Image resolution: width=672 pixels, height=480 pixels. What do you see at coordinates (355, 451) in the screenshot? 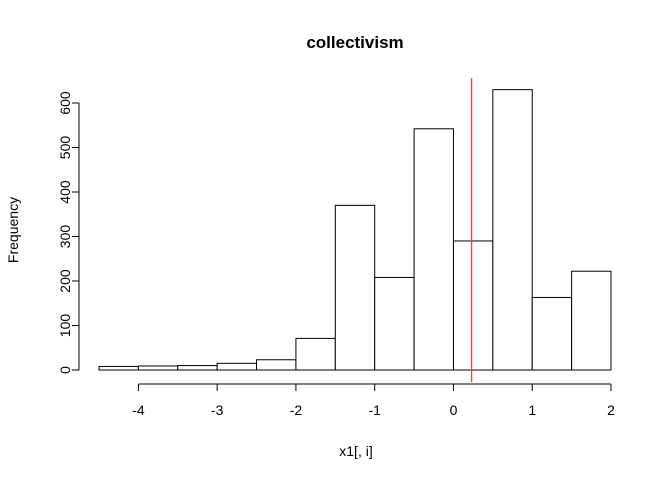
I see `x-axis-label: x1[, i]` at bounding box center [355, 451].